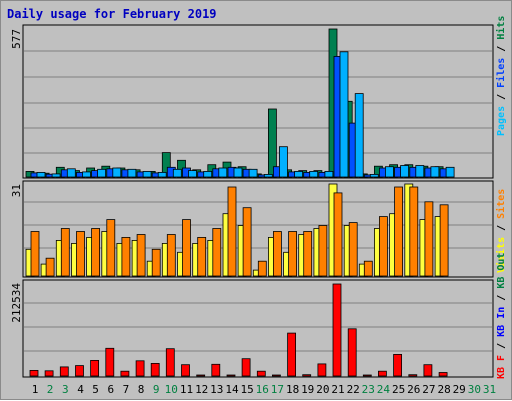 Image resolution: width=512 pixels, height=401 pixels. I want to click on x-tick-label: 19, so click(307, 389).